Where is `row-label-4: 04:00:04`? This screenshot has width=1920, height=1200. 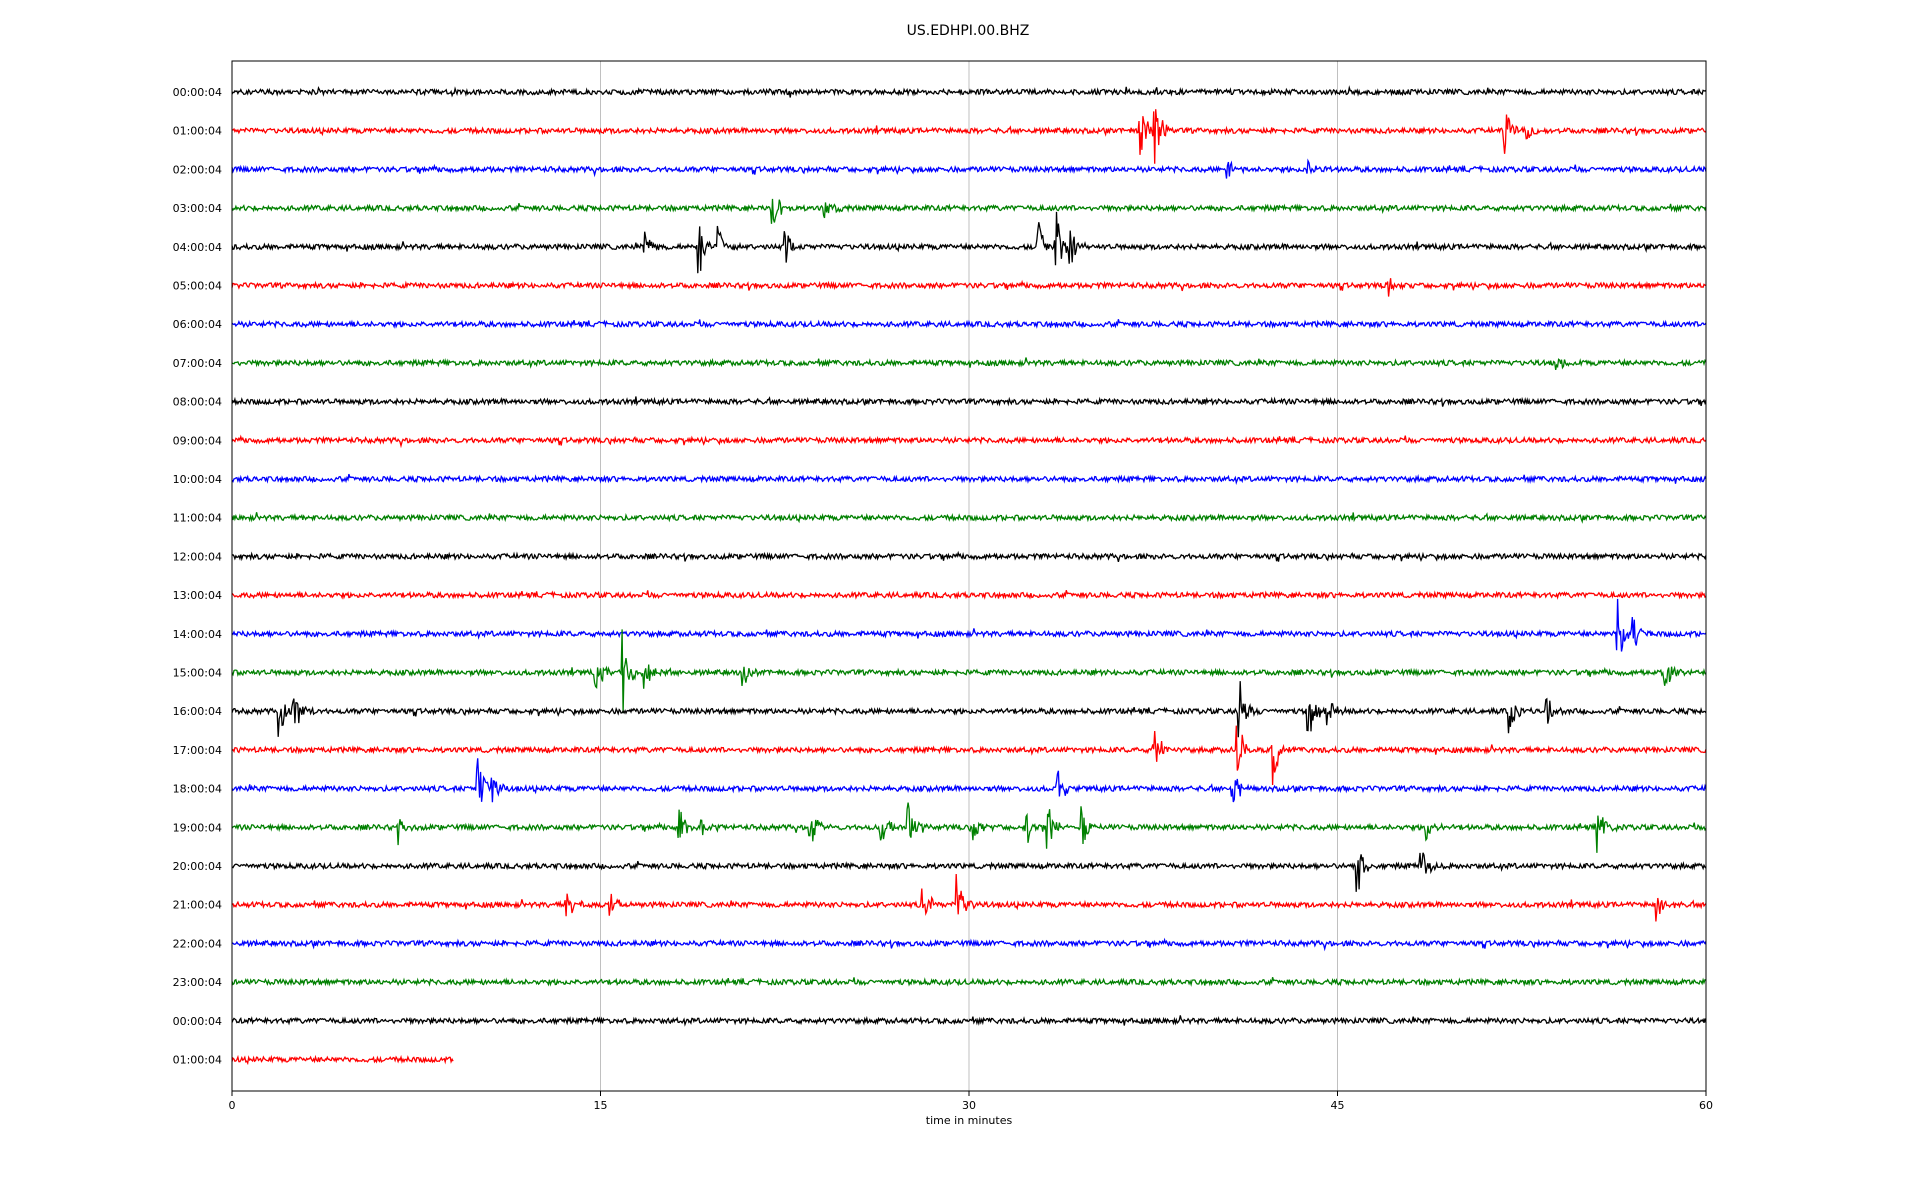
row-label-4: 04:00:04 is located at coordinates (197, 247).